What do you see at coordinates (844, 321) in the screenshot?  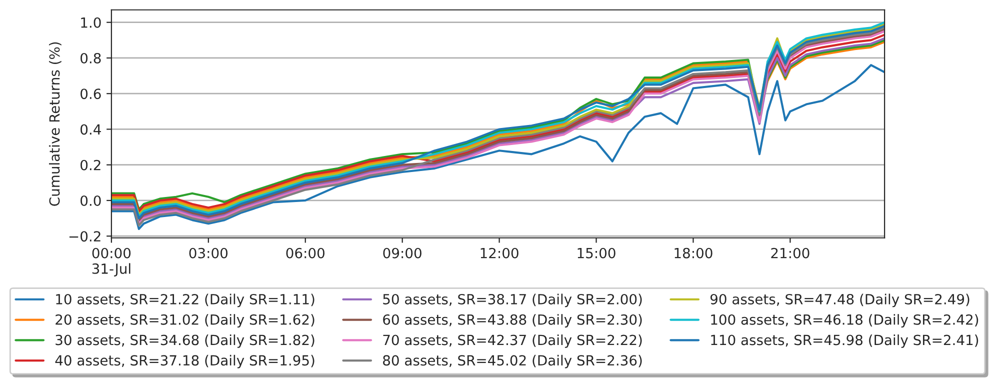 I see `legend-label: 100 assets, SR=46.18 (Daily SR=2.42)` at bounding box center [844, 321].